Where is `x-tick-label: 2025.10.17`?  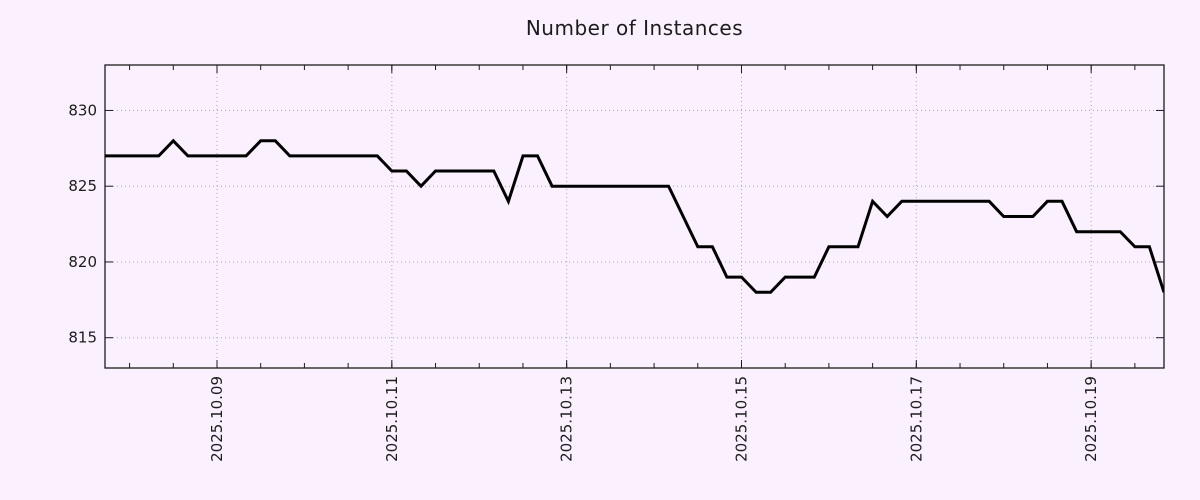 x-tick-label: 2025.10.17 is located at coordinates (916, 419).